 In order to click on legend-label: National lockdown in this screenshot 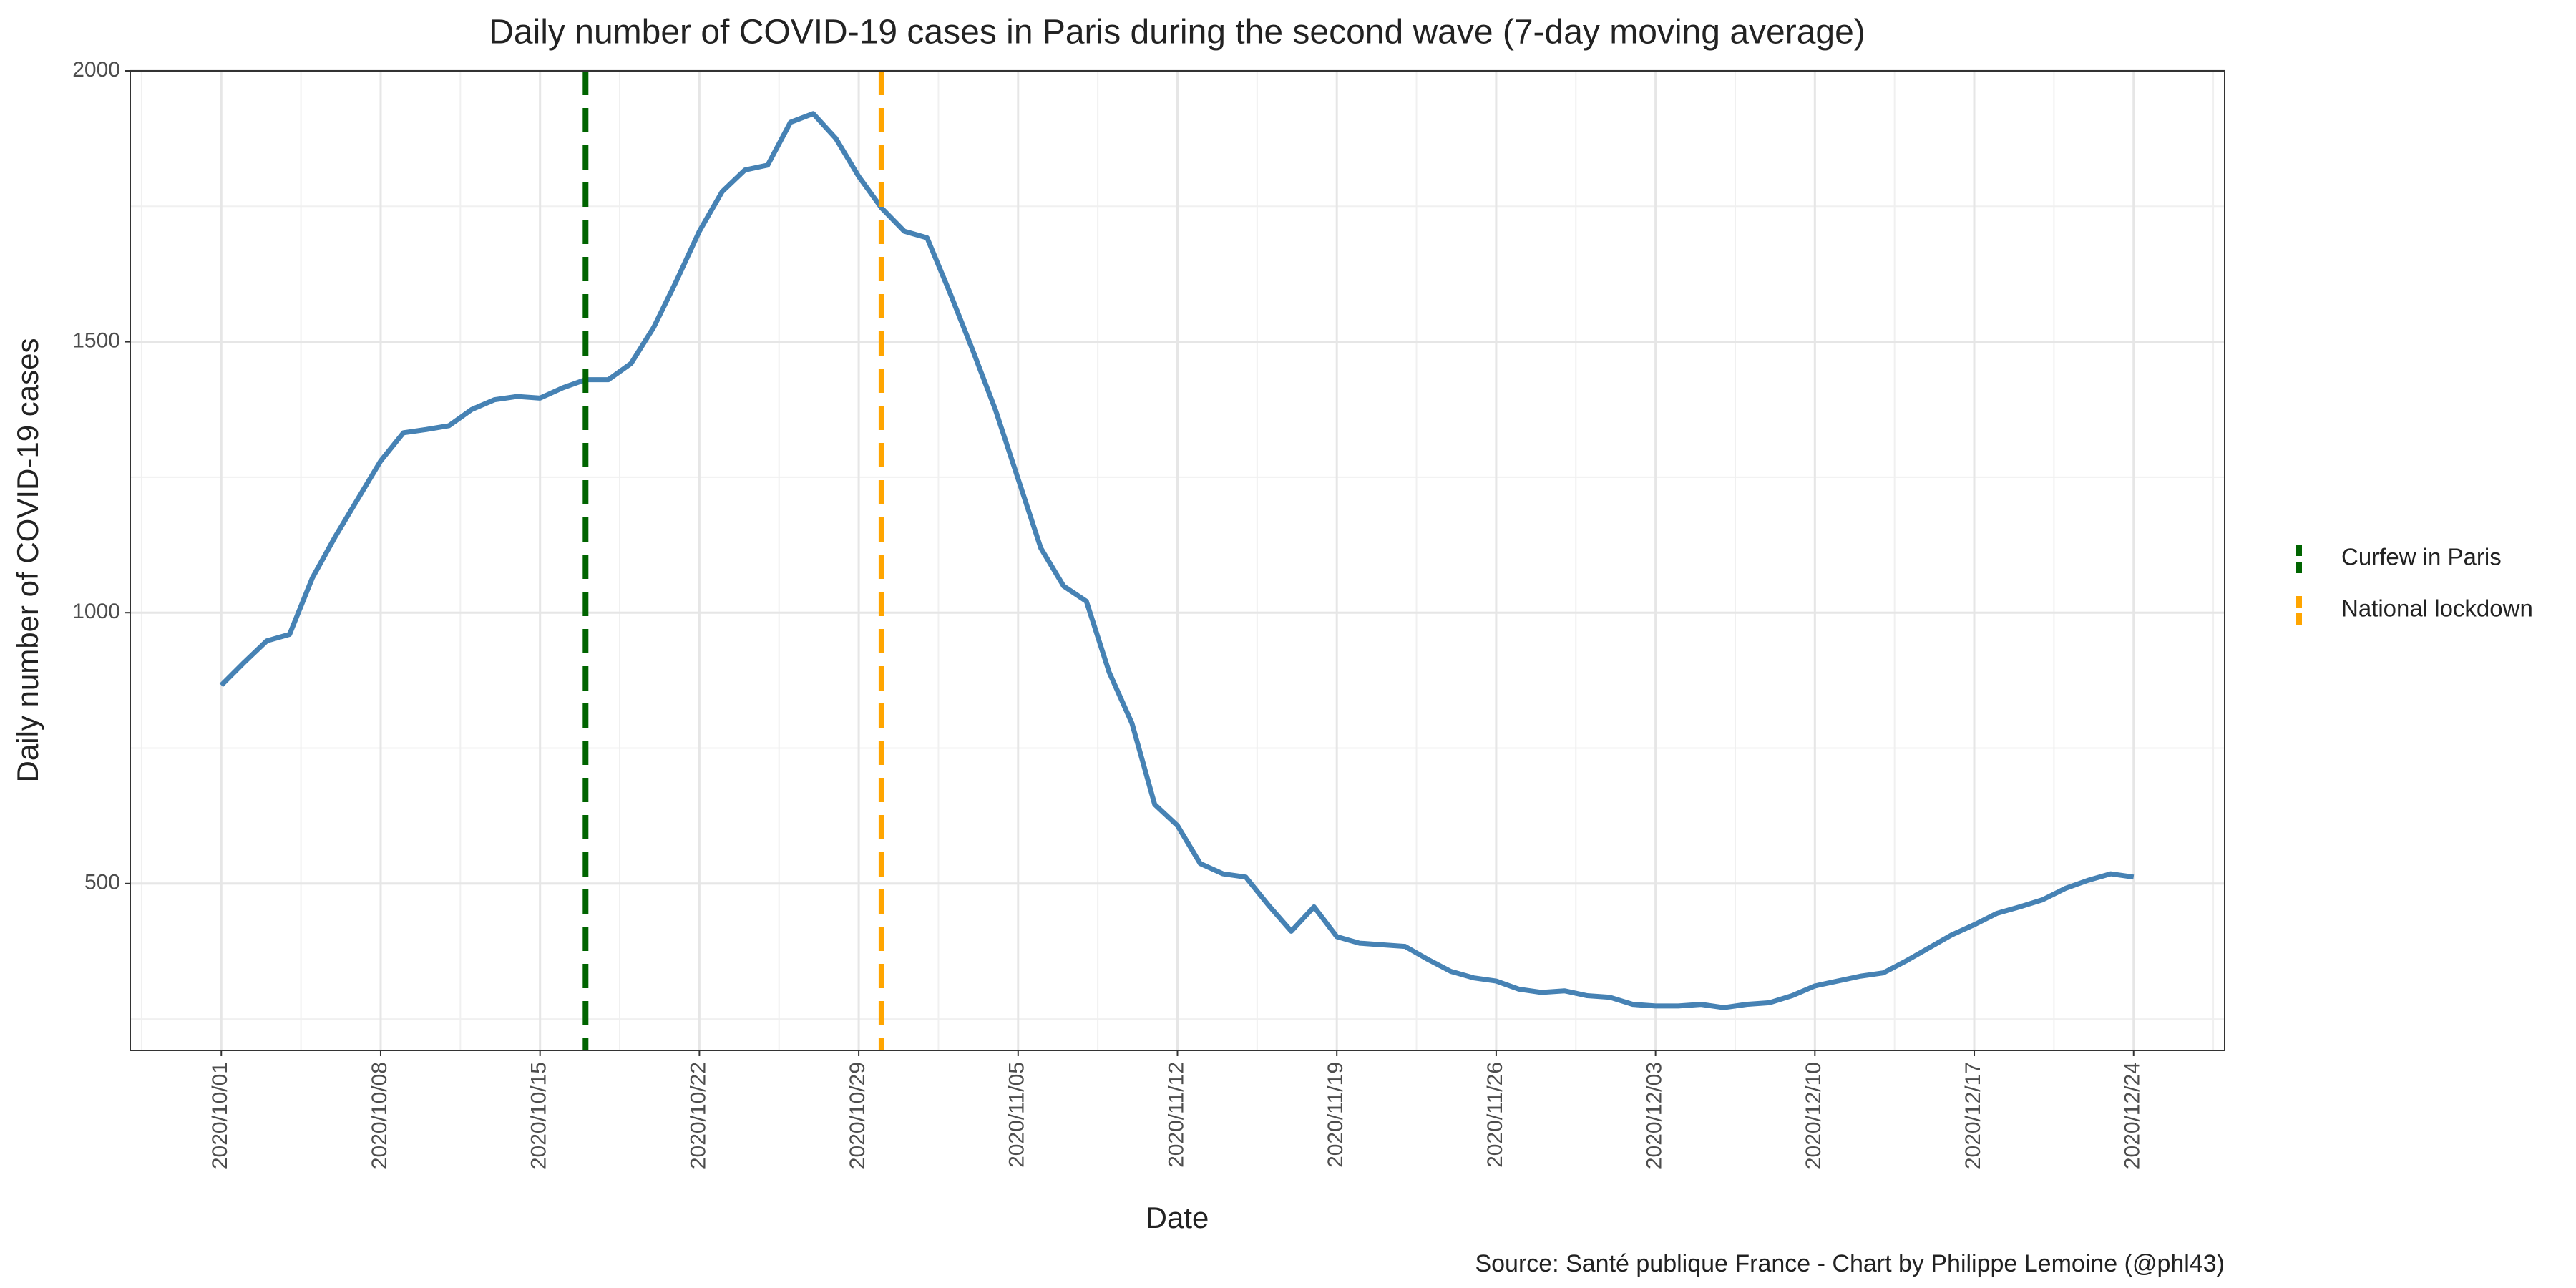, I will do `click(2437, 608)`.